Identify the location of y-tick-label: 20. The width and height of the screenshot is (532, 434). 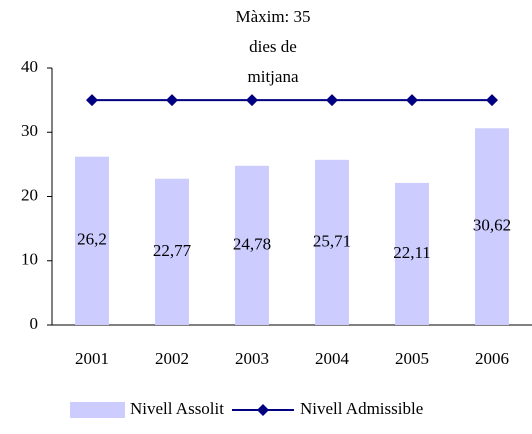
(29, 194).